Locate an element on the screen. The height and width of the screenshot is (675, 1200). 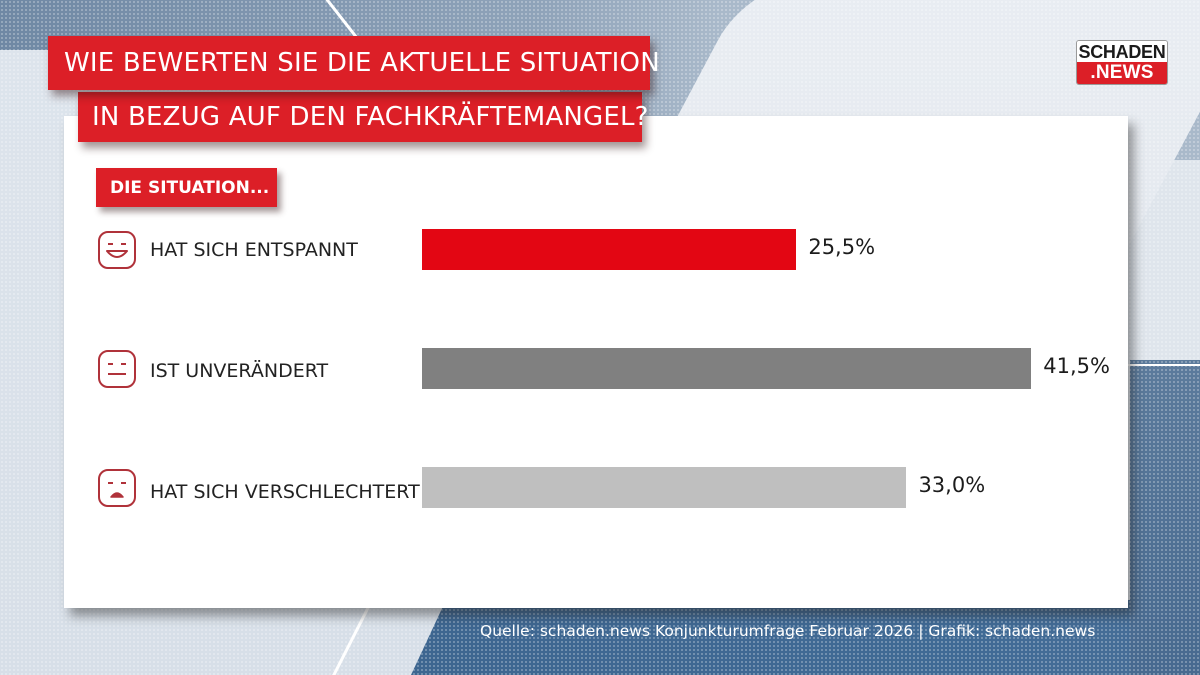
category-label: HAT SICH ENTSPANNT is located at coordinates (254, 250).